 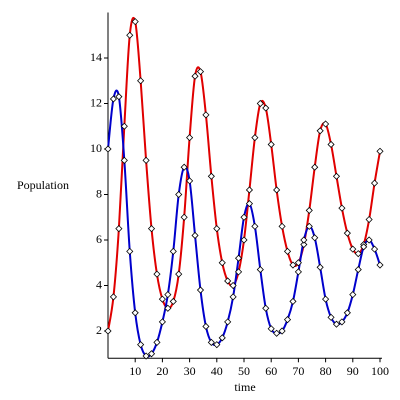 What do you see at coordinates (380, 371) in the screenshot?
I see `x-tick-label: 100` at bounding box center [380, 371].